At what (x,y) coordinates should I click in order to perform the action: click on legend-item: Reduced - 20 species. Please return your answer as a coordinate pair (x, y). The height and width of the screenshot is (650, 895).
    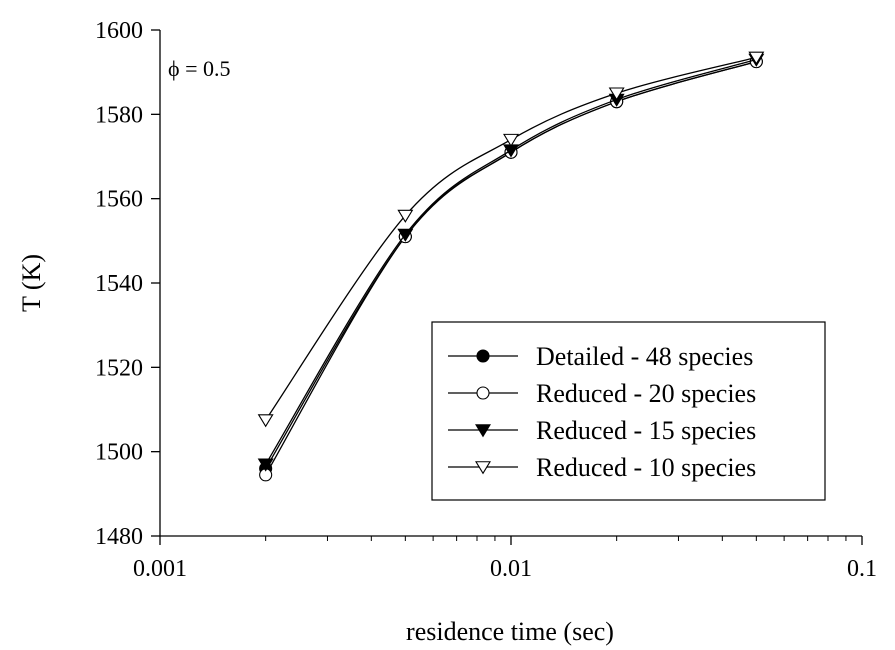
    Looking at the image, I should click on (602, 393).